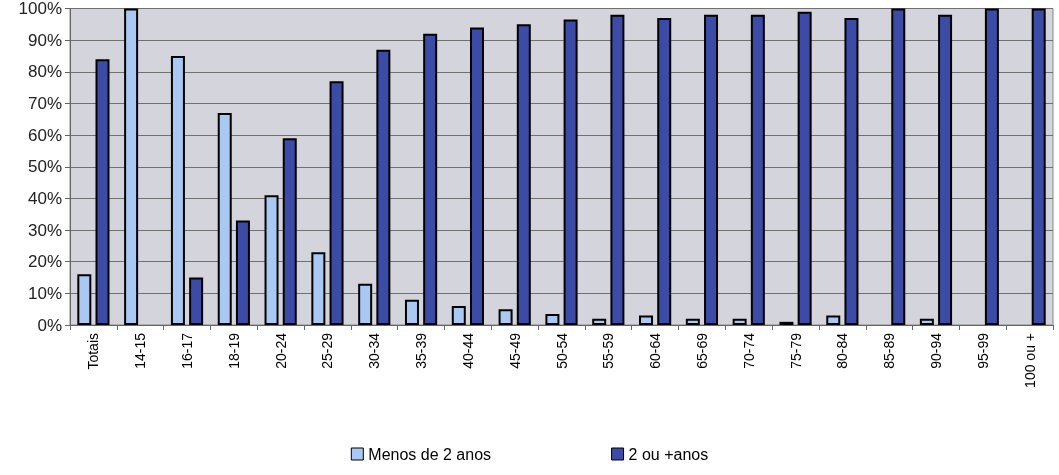  What do you see at coordinates (467, 350) in the screenshot?
I see `x-tick-label: 40-44` at bounding box center [467, 350].